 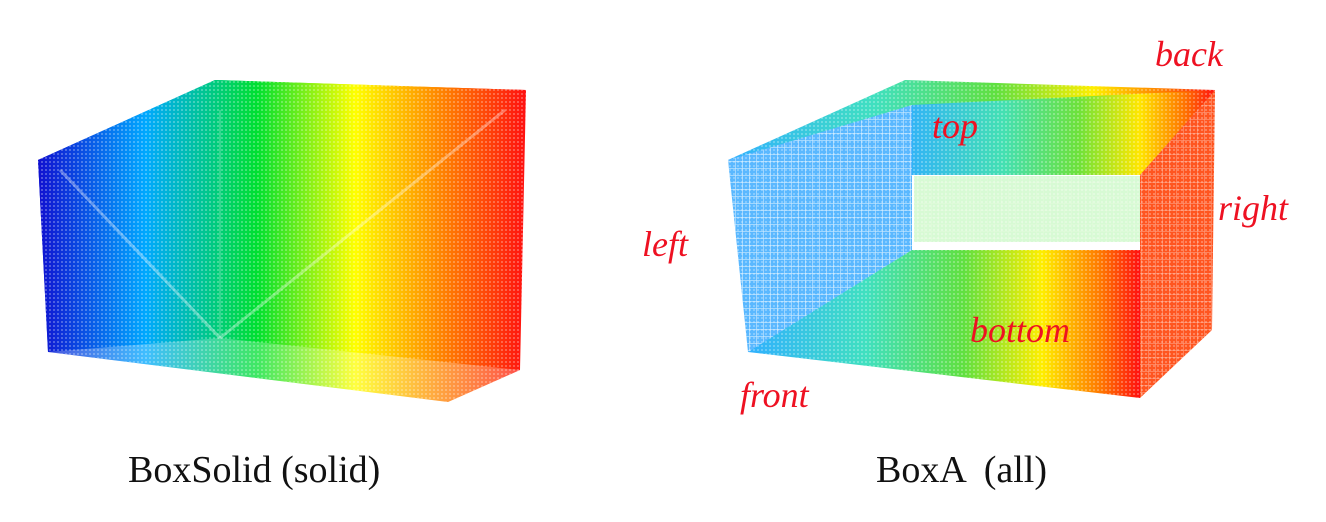 I want to click on face-label-front: front, so click(x=775, y=395).